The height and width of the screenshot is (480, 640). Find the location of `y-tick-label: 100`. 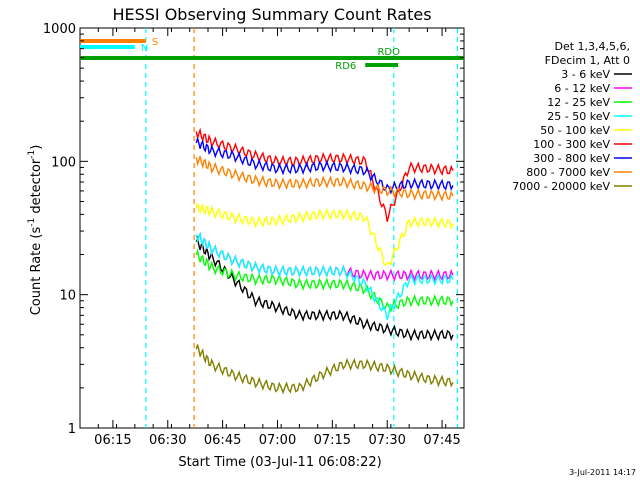

y-tick-label: 100 is located at coordinates (63, 162).